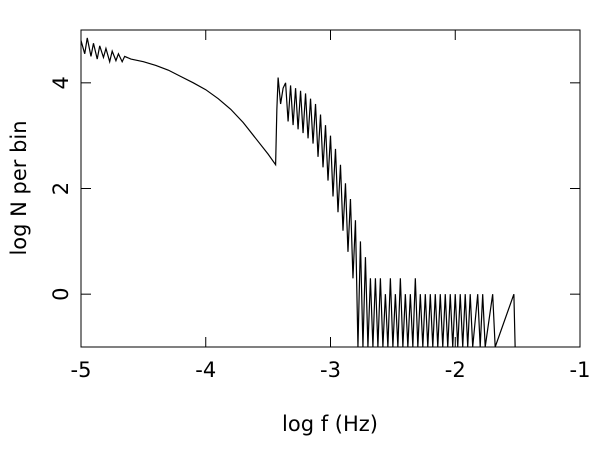  What do you see at coordinates (19, 187) in the screenshot?
I see `y-axis-label: log N per bin` at bounding box center [19, 187].